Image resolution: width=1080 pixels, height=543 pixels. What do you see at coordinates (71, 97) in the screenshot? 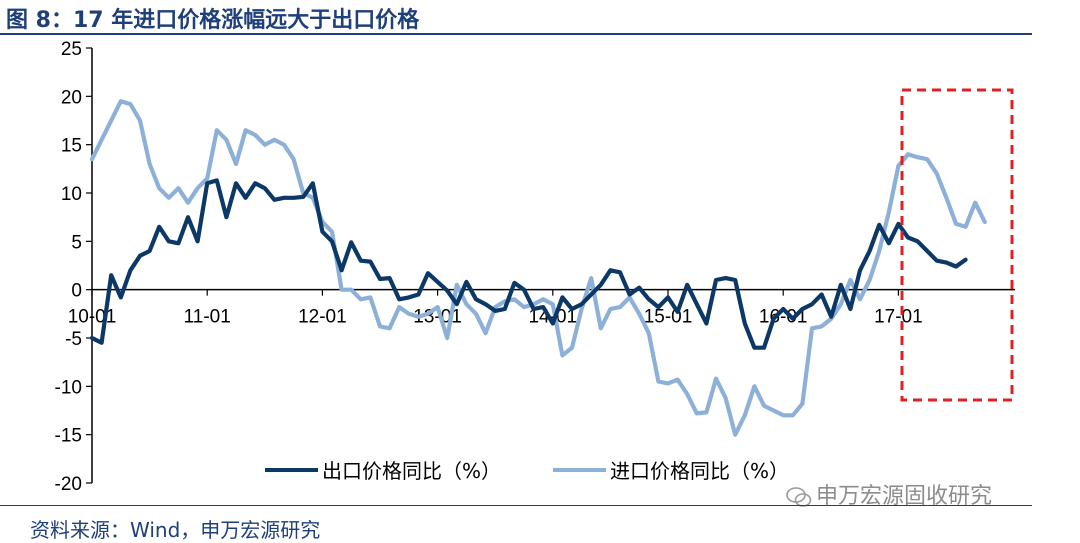
I see `y-tick-label: 20` at bounding box center [71, 97].